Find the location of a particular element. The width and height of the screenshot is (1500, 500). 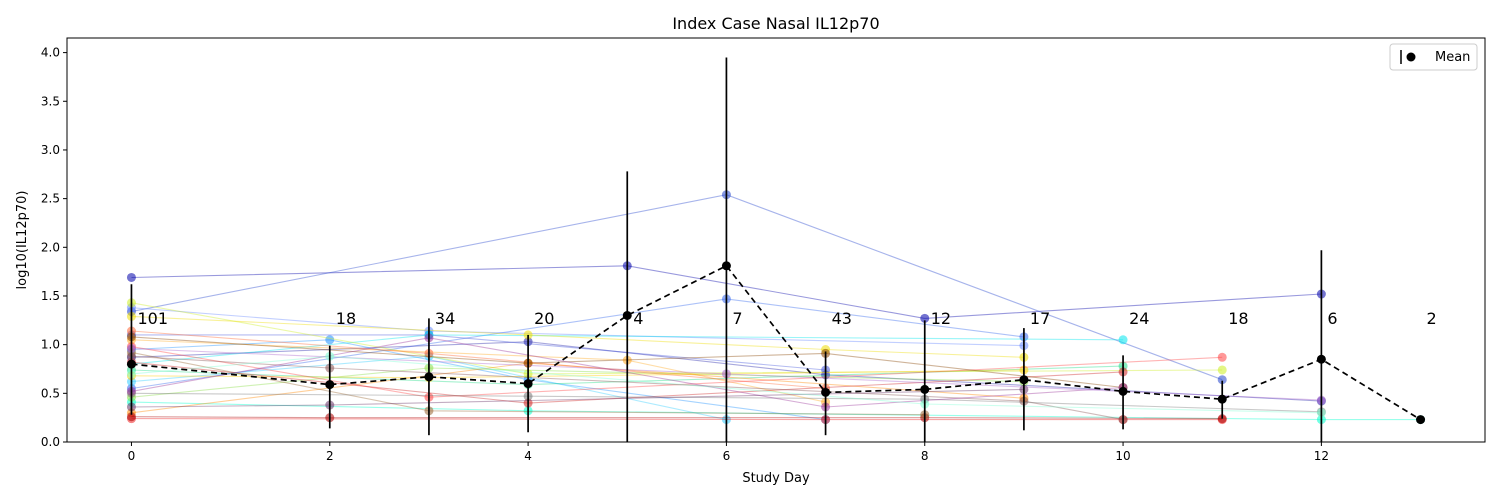

x-tick-label: 4 is located at coordinates (528, 456).